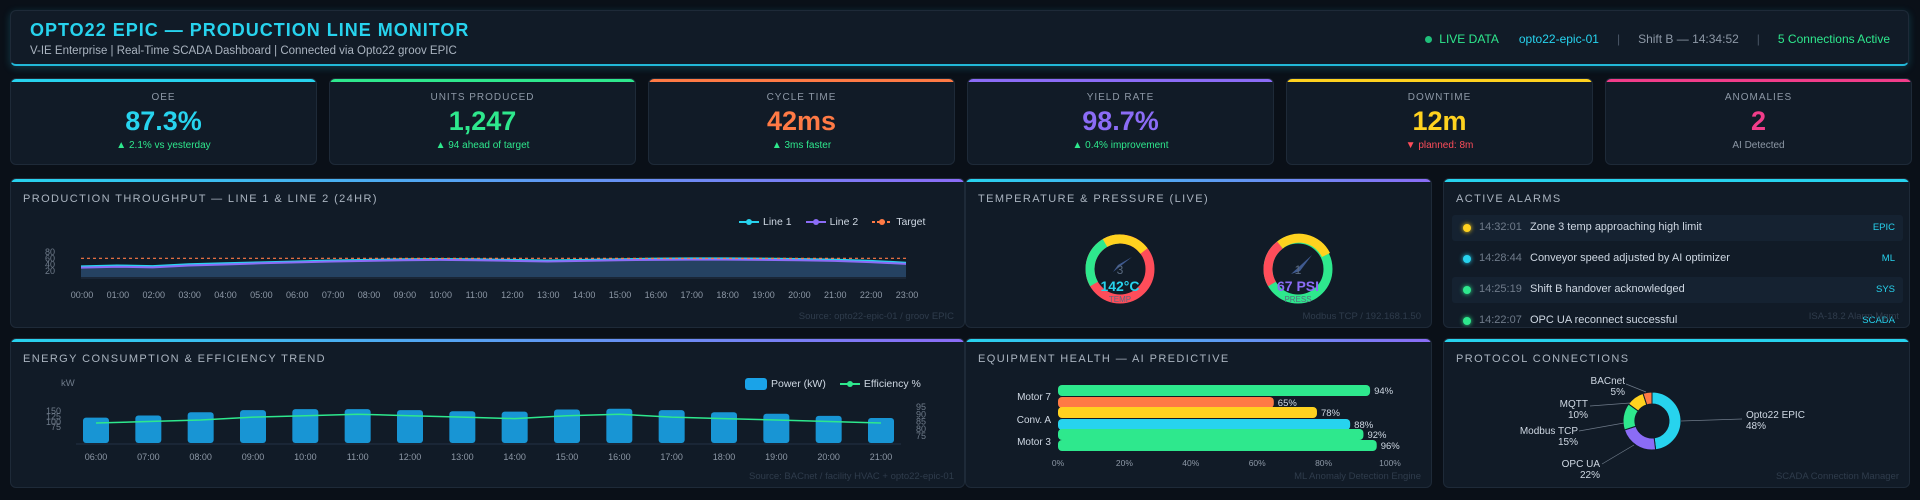 The image size is (1920, 500). I want to click on y-tick-label: 60, so click(50, 258).